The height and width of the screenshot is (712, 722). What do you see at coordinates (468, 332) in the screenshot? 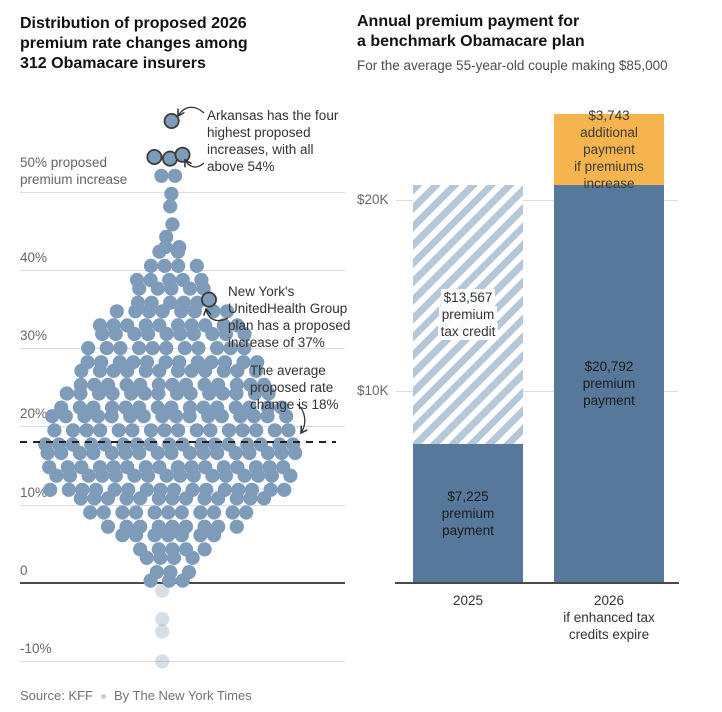
I see `tax-credit-label-line: tax credit` at bounding box center [468, 332].